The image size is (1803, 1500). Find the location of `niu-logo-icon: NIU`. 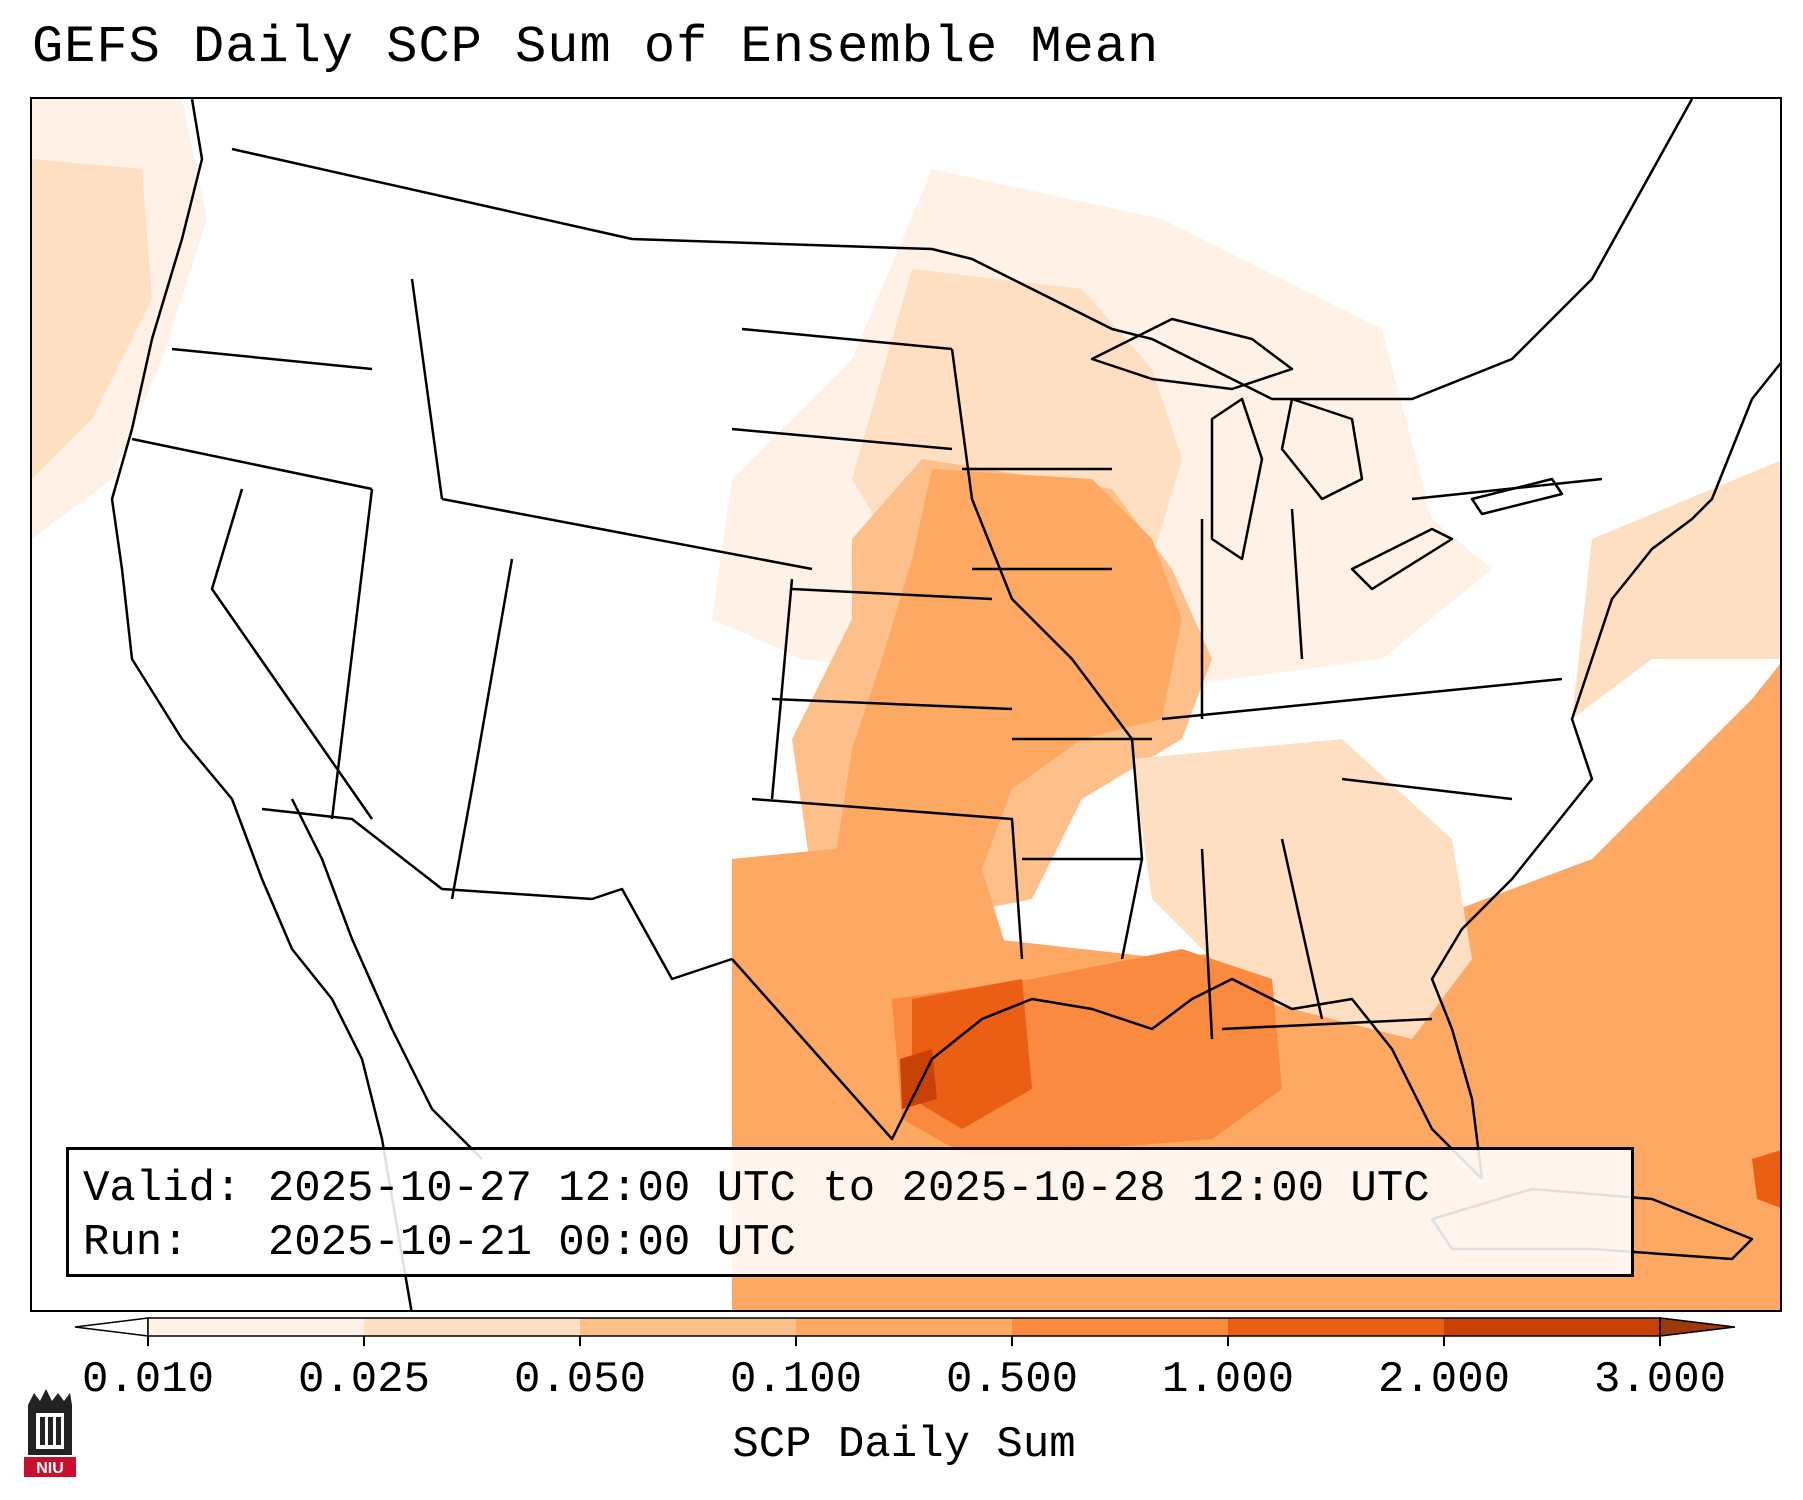

niu-logo-icon: NIU is located at coordinates (50, 1433).